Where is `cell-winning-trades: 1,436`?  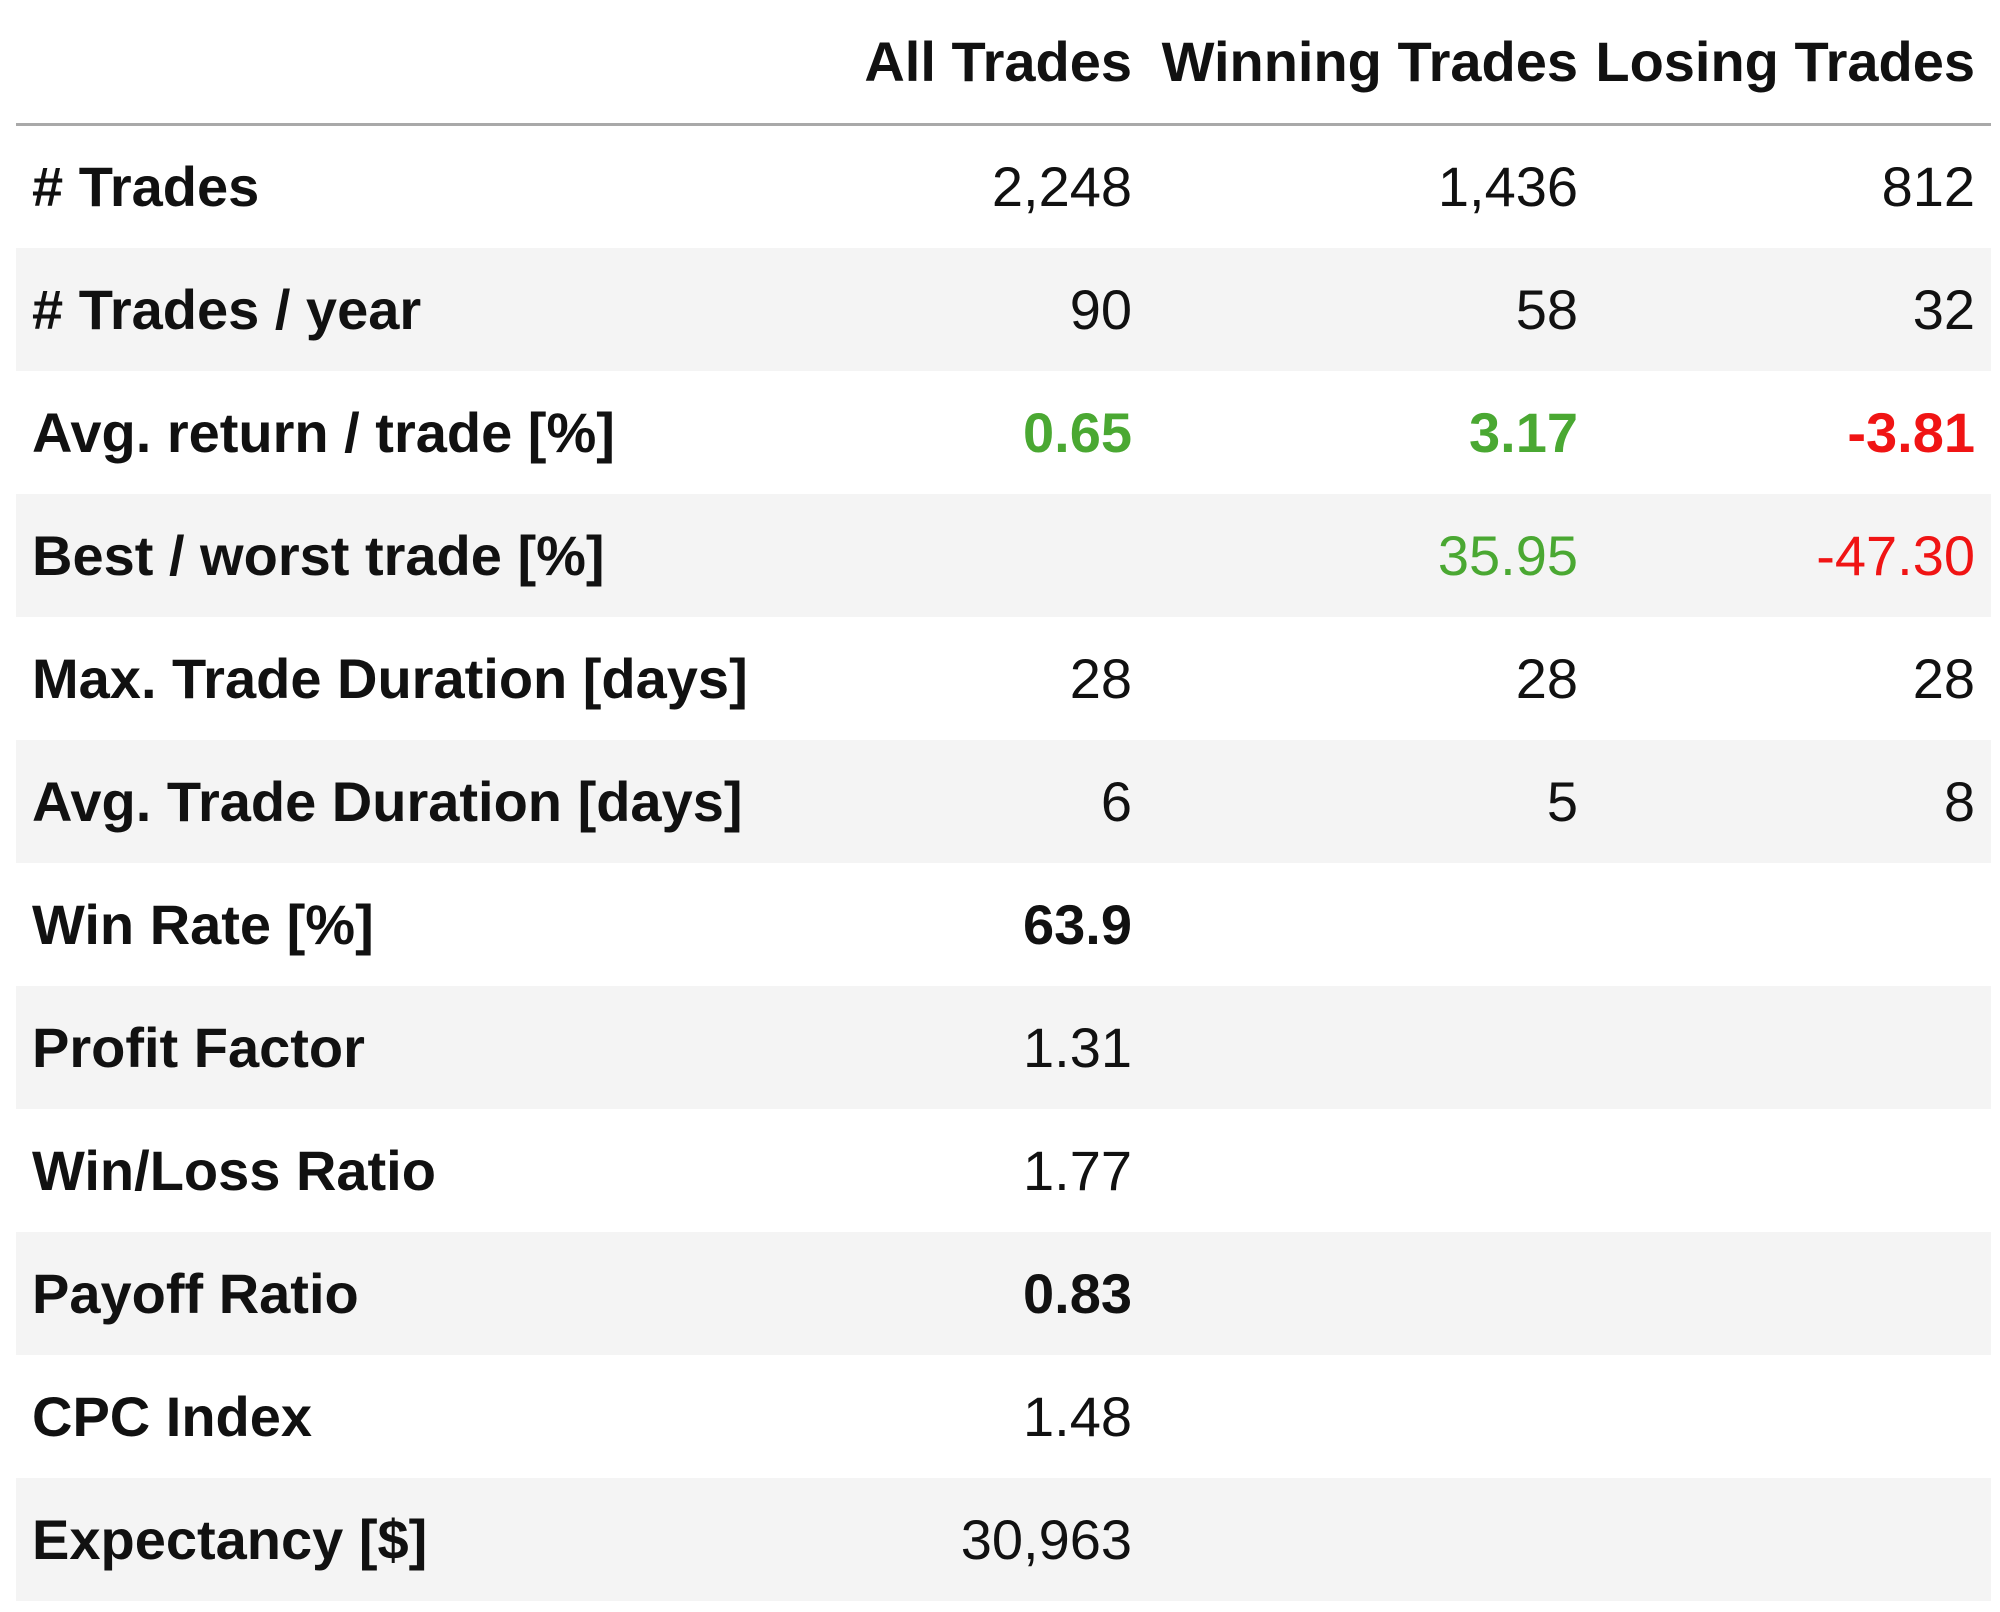
cell-winning-trades: 1,436 is located at coordinates (1507, 187).